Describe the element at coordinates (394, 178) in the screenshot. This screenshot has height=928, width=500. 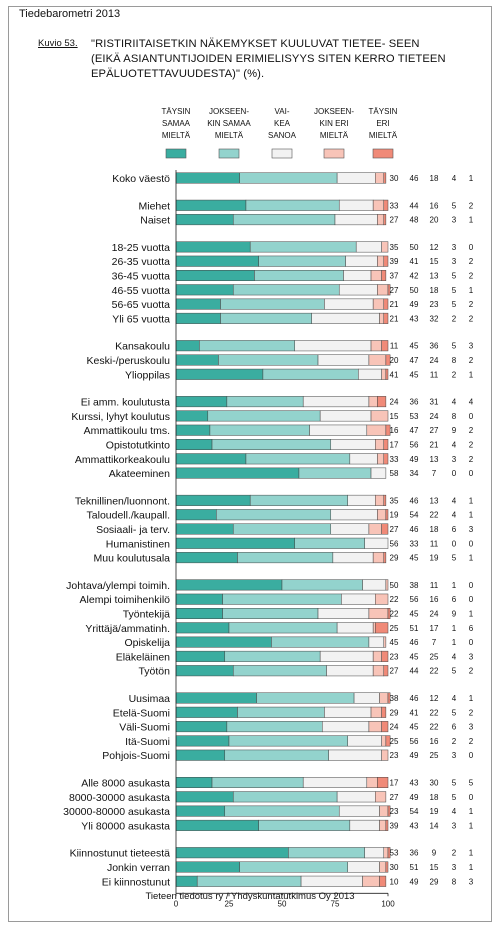
I see `value-label: 30` at that location.